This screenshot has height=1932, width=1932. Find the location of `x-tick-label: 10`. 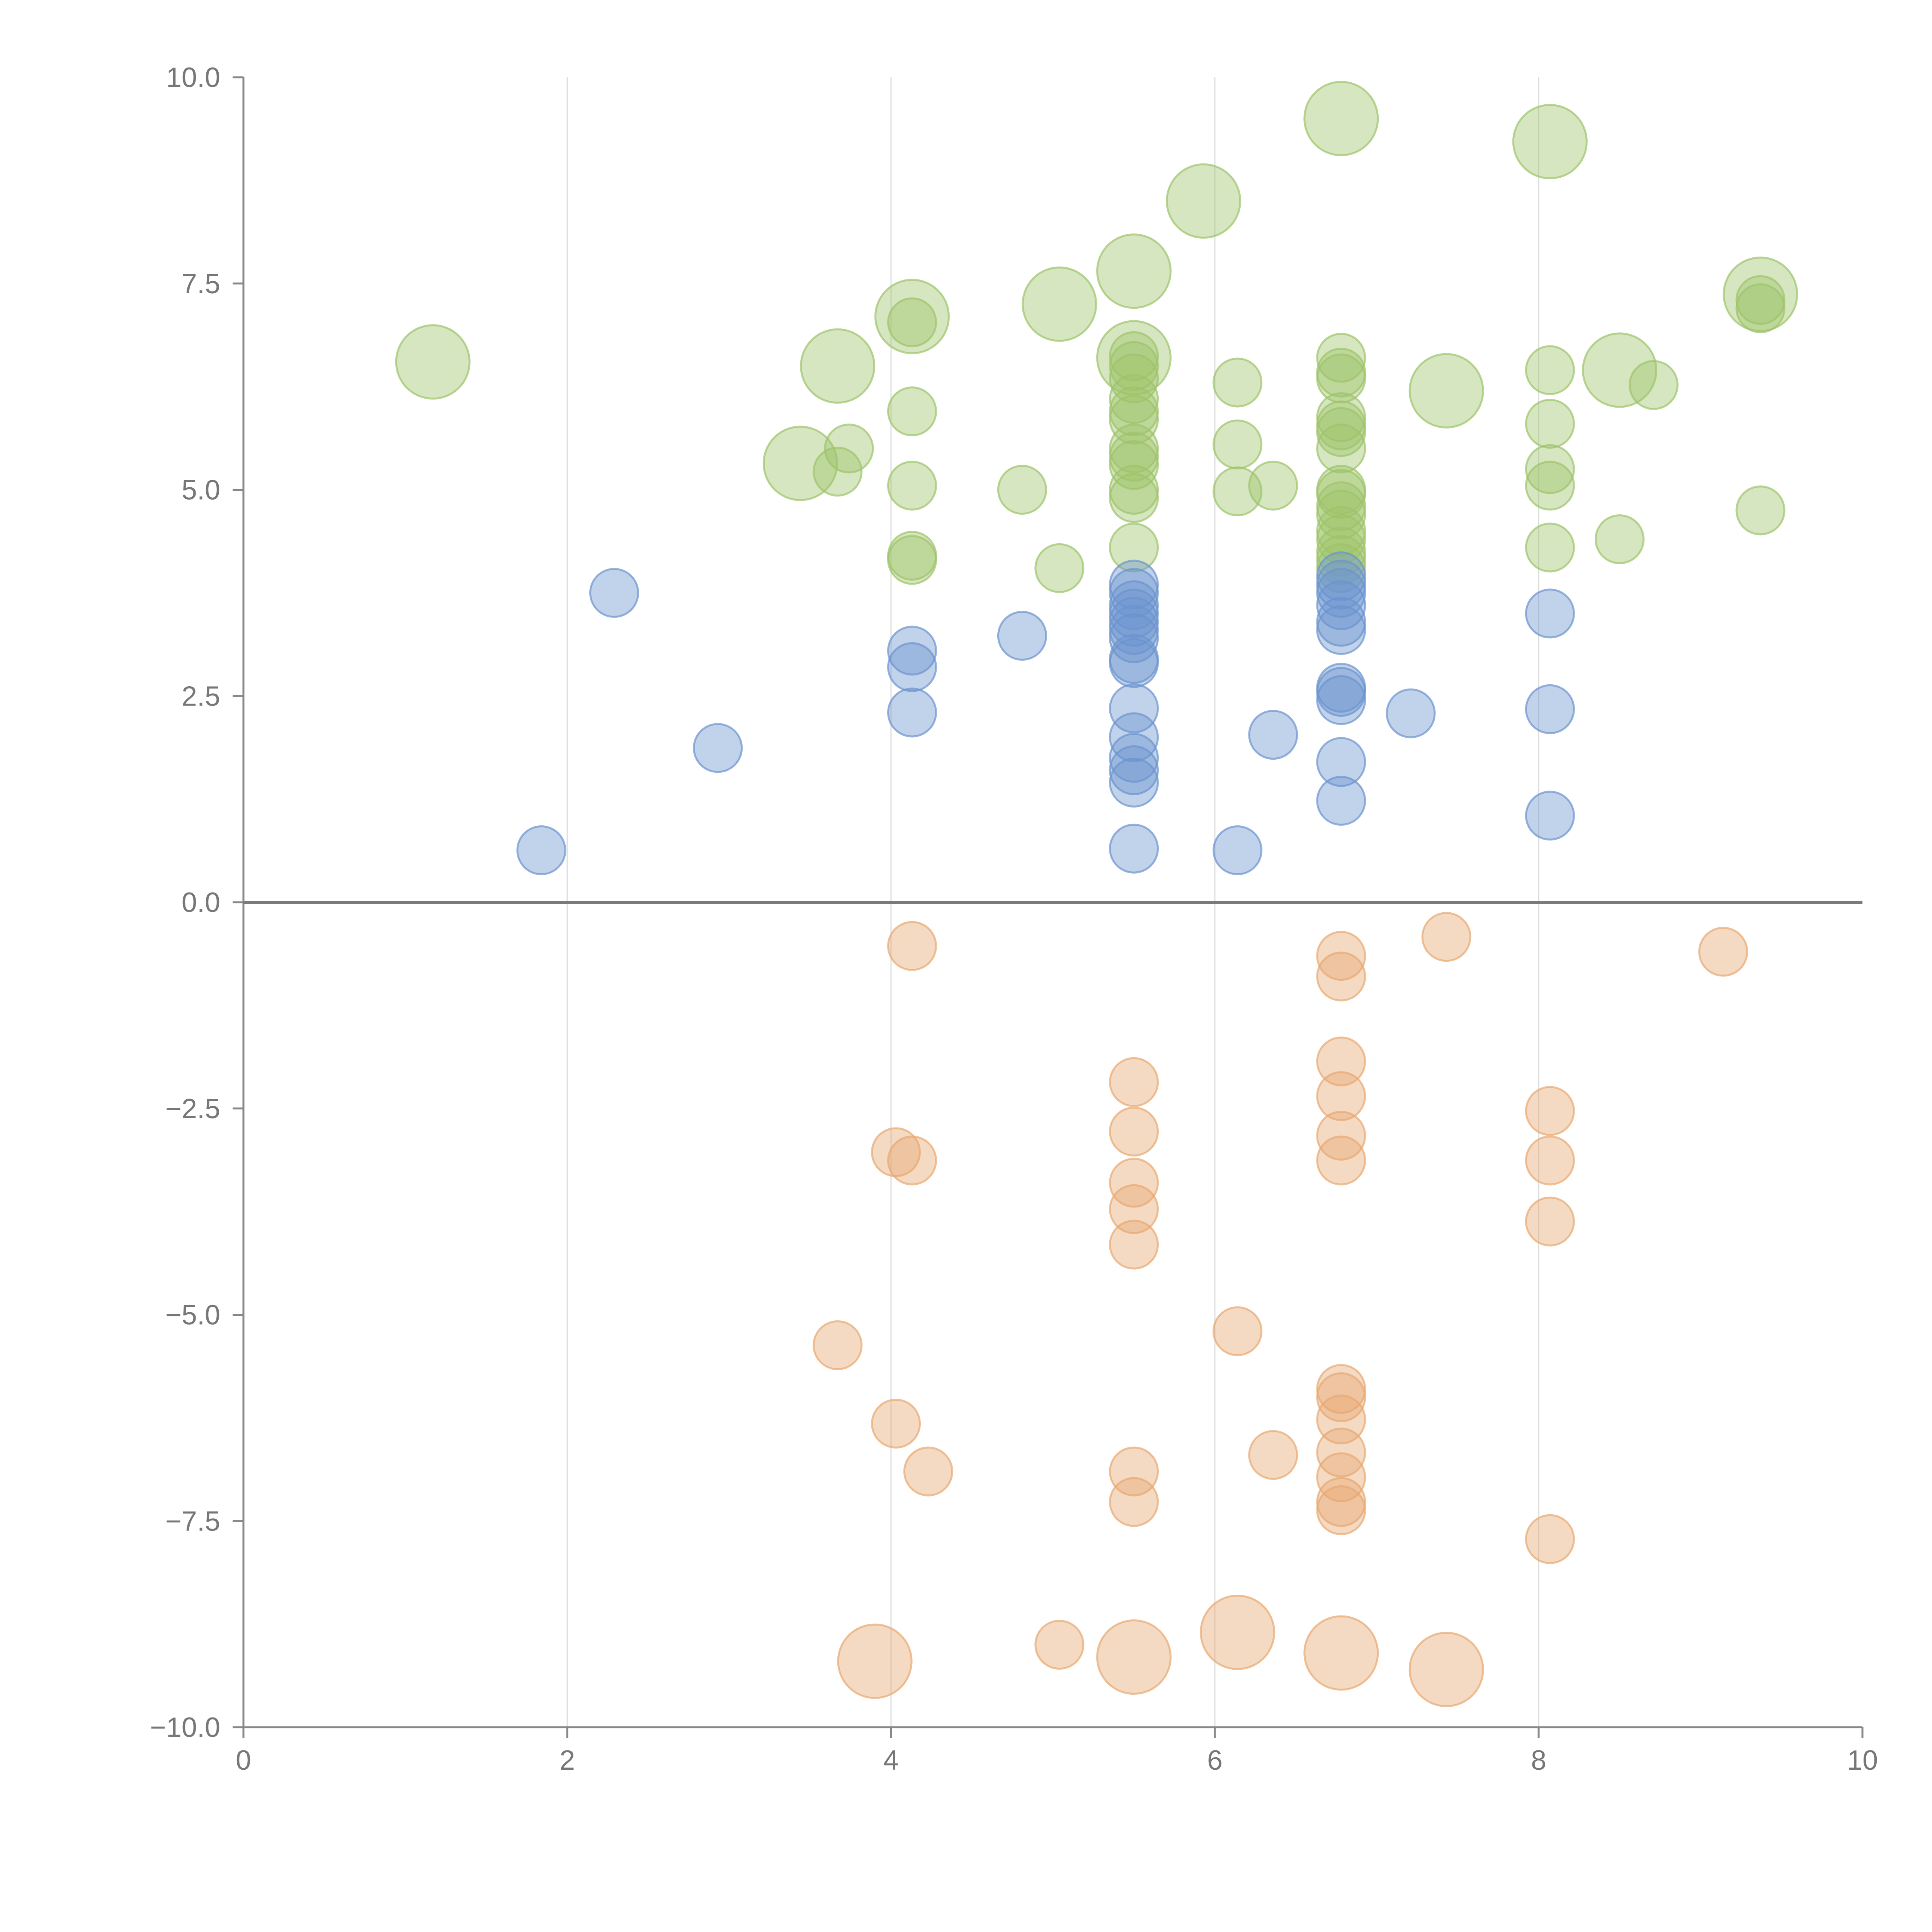

x-tick-label: 10 is located at coordinates (1863, 1760).